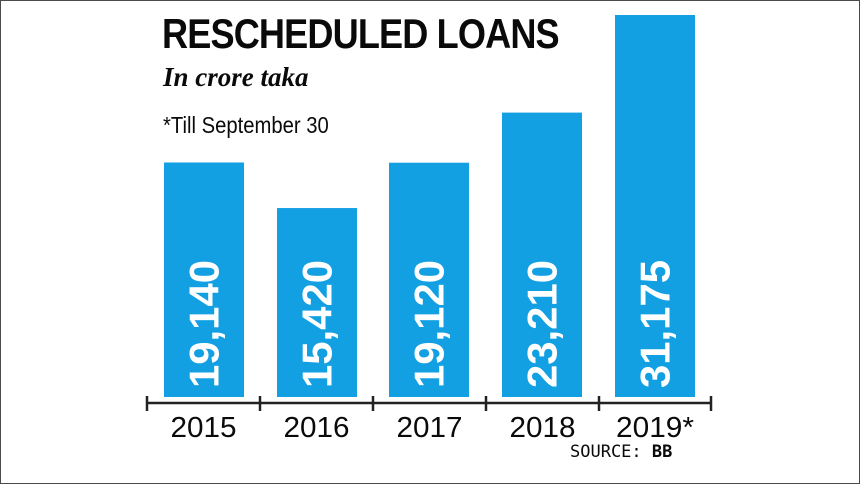  I want to click on bar-value-label: 19,120, so click(429, 324).